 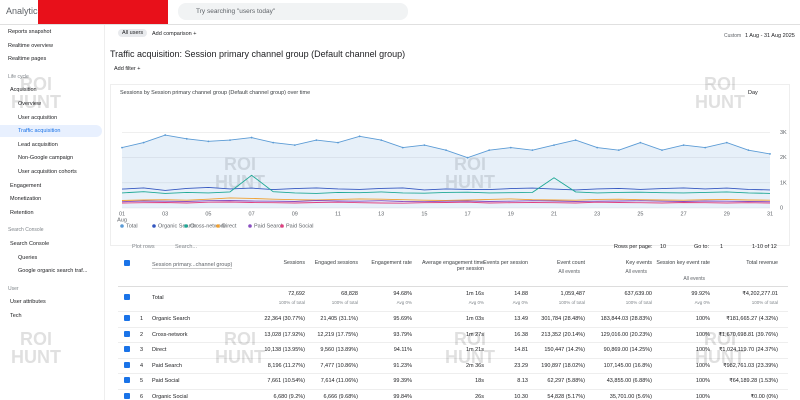 I want to click on sidebar-item: Queries, so click(x=28, y=257).